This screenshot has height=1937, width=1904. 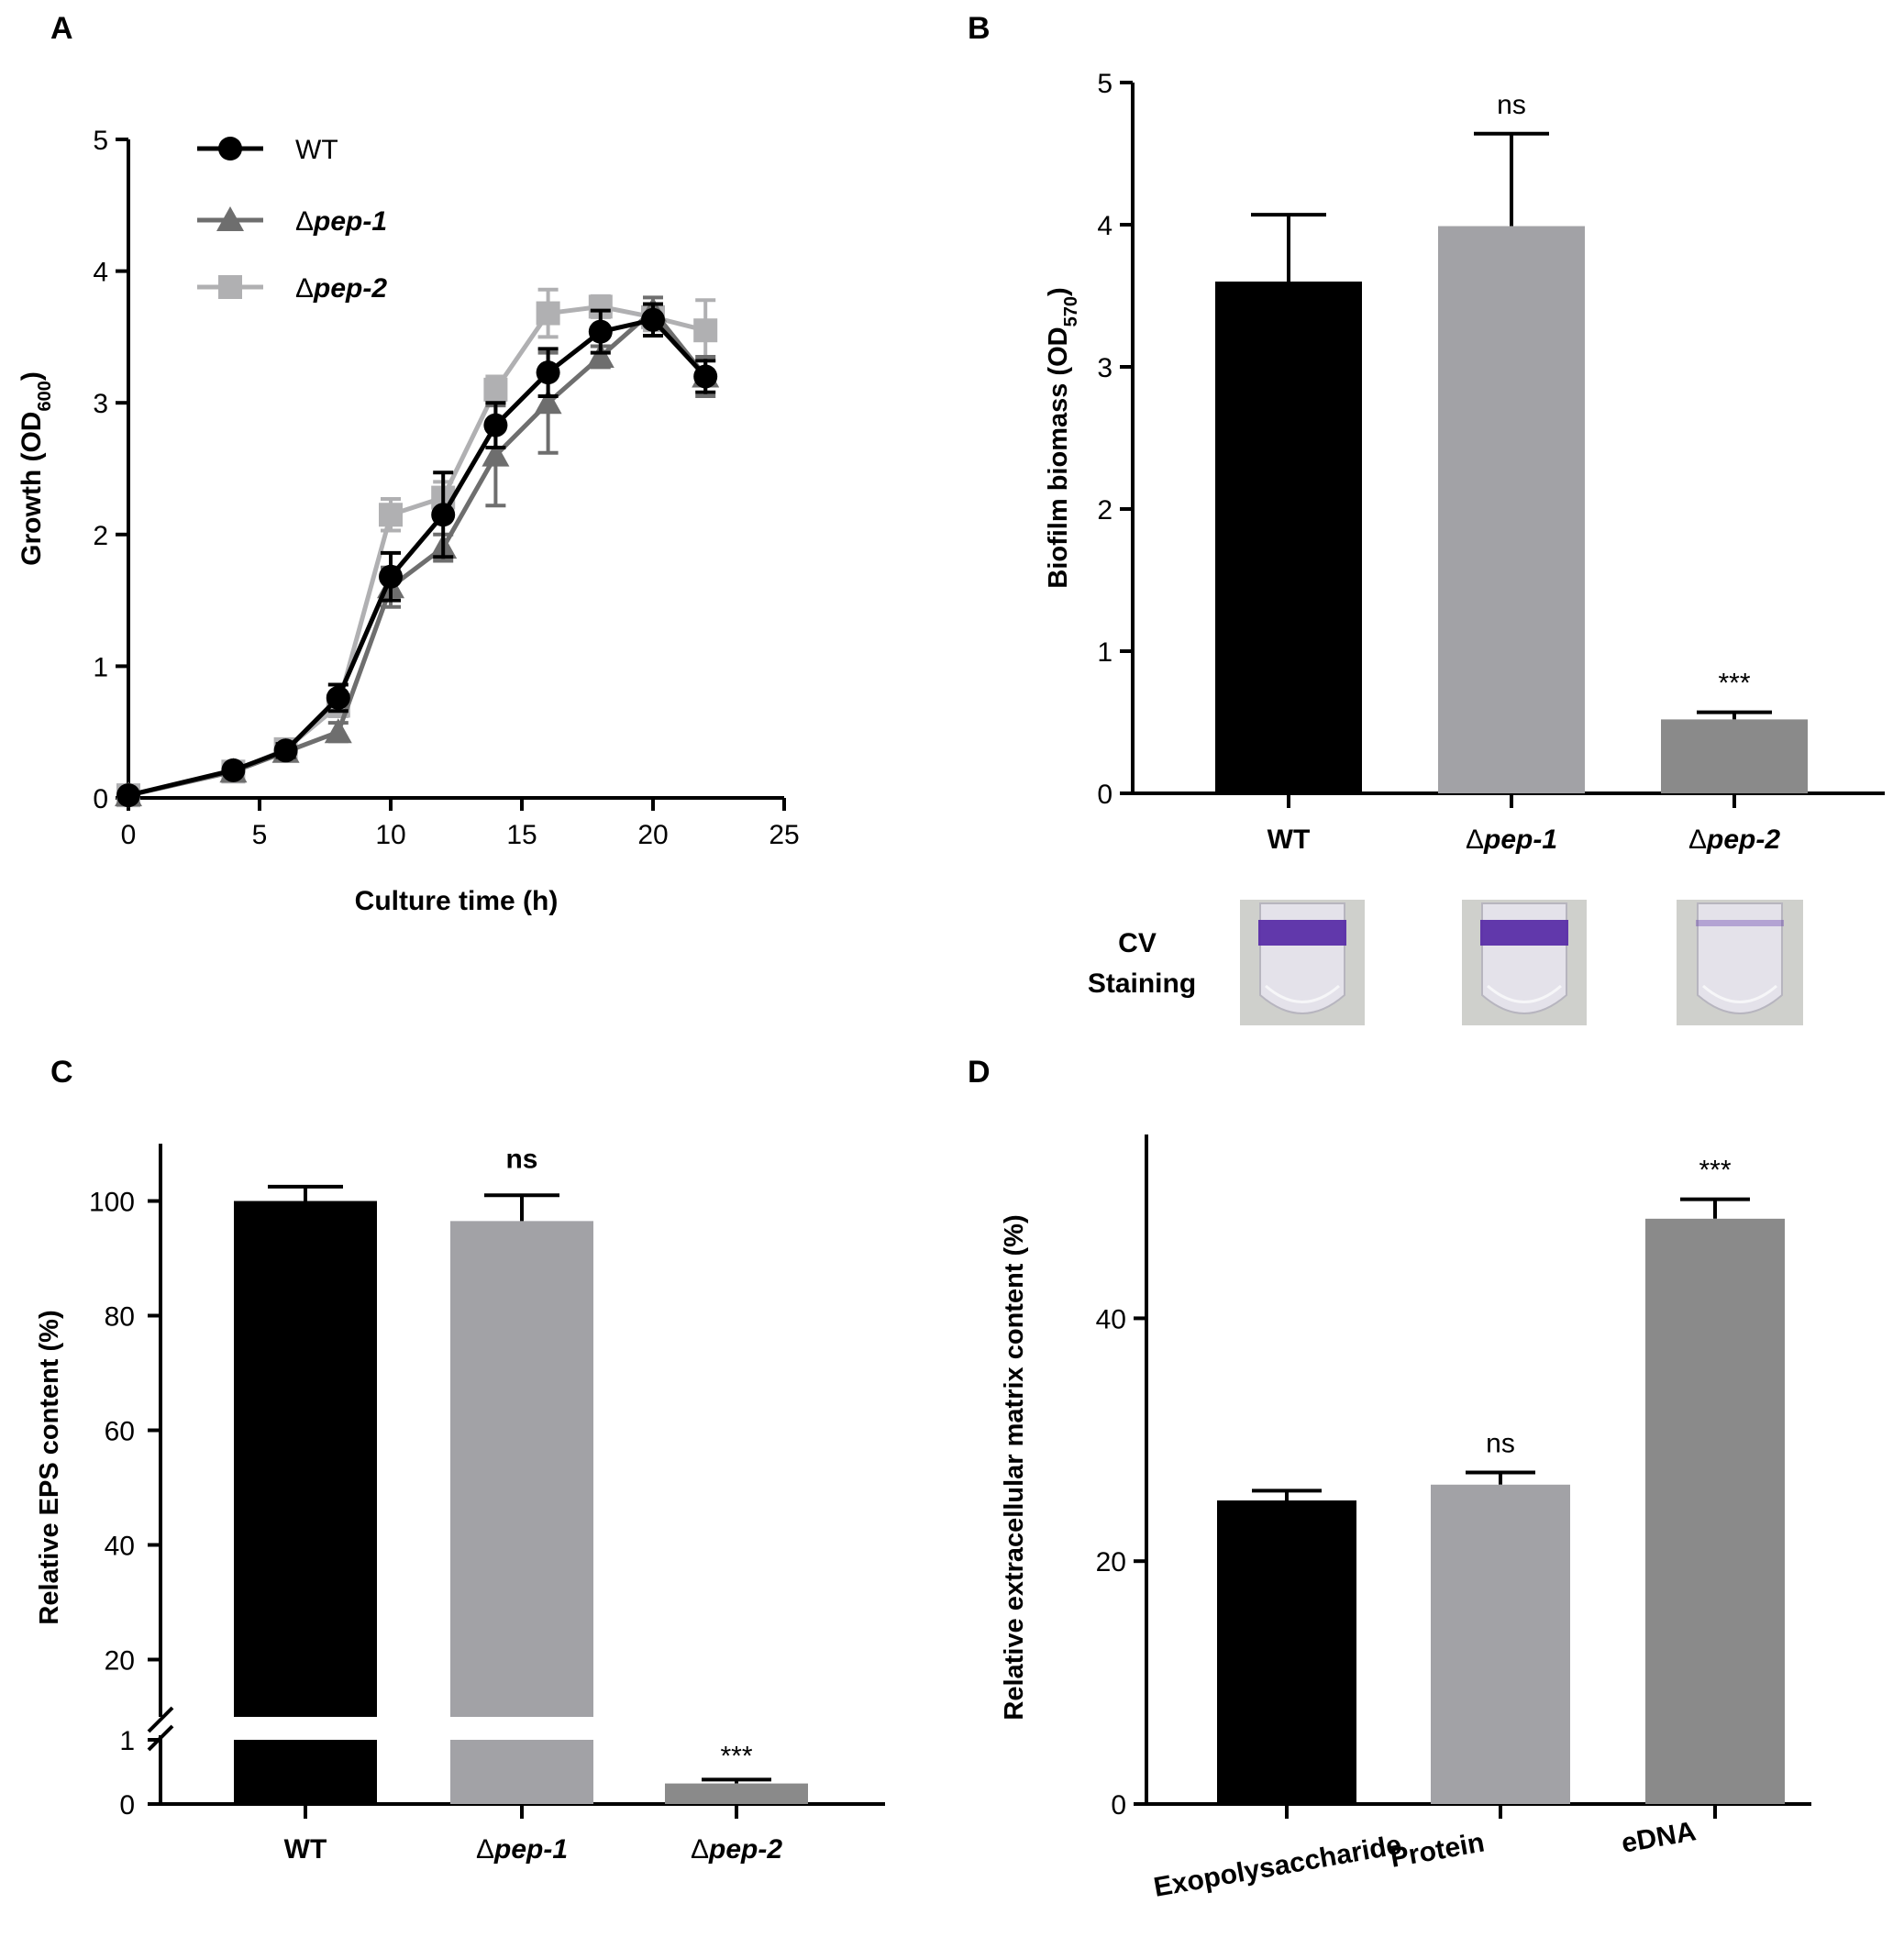 I want to click on panel-a-legend-label: Δpep-2, so click(x=341, y=288).